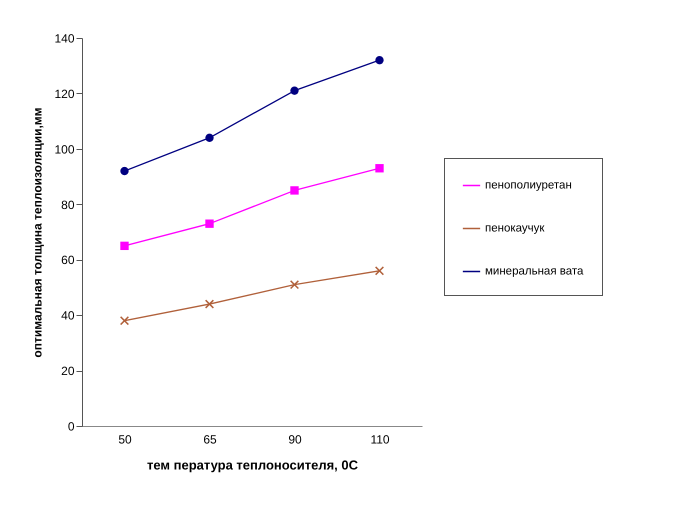 The width and height of the screenshot is (680, 505). Describe the element at coordinates (252, 465) in the screenshot. I see `x-axis-title: тем пература теплоносителя, 0С` at that location.